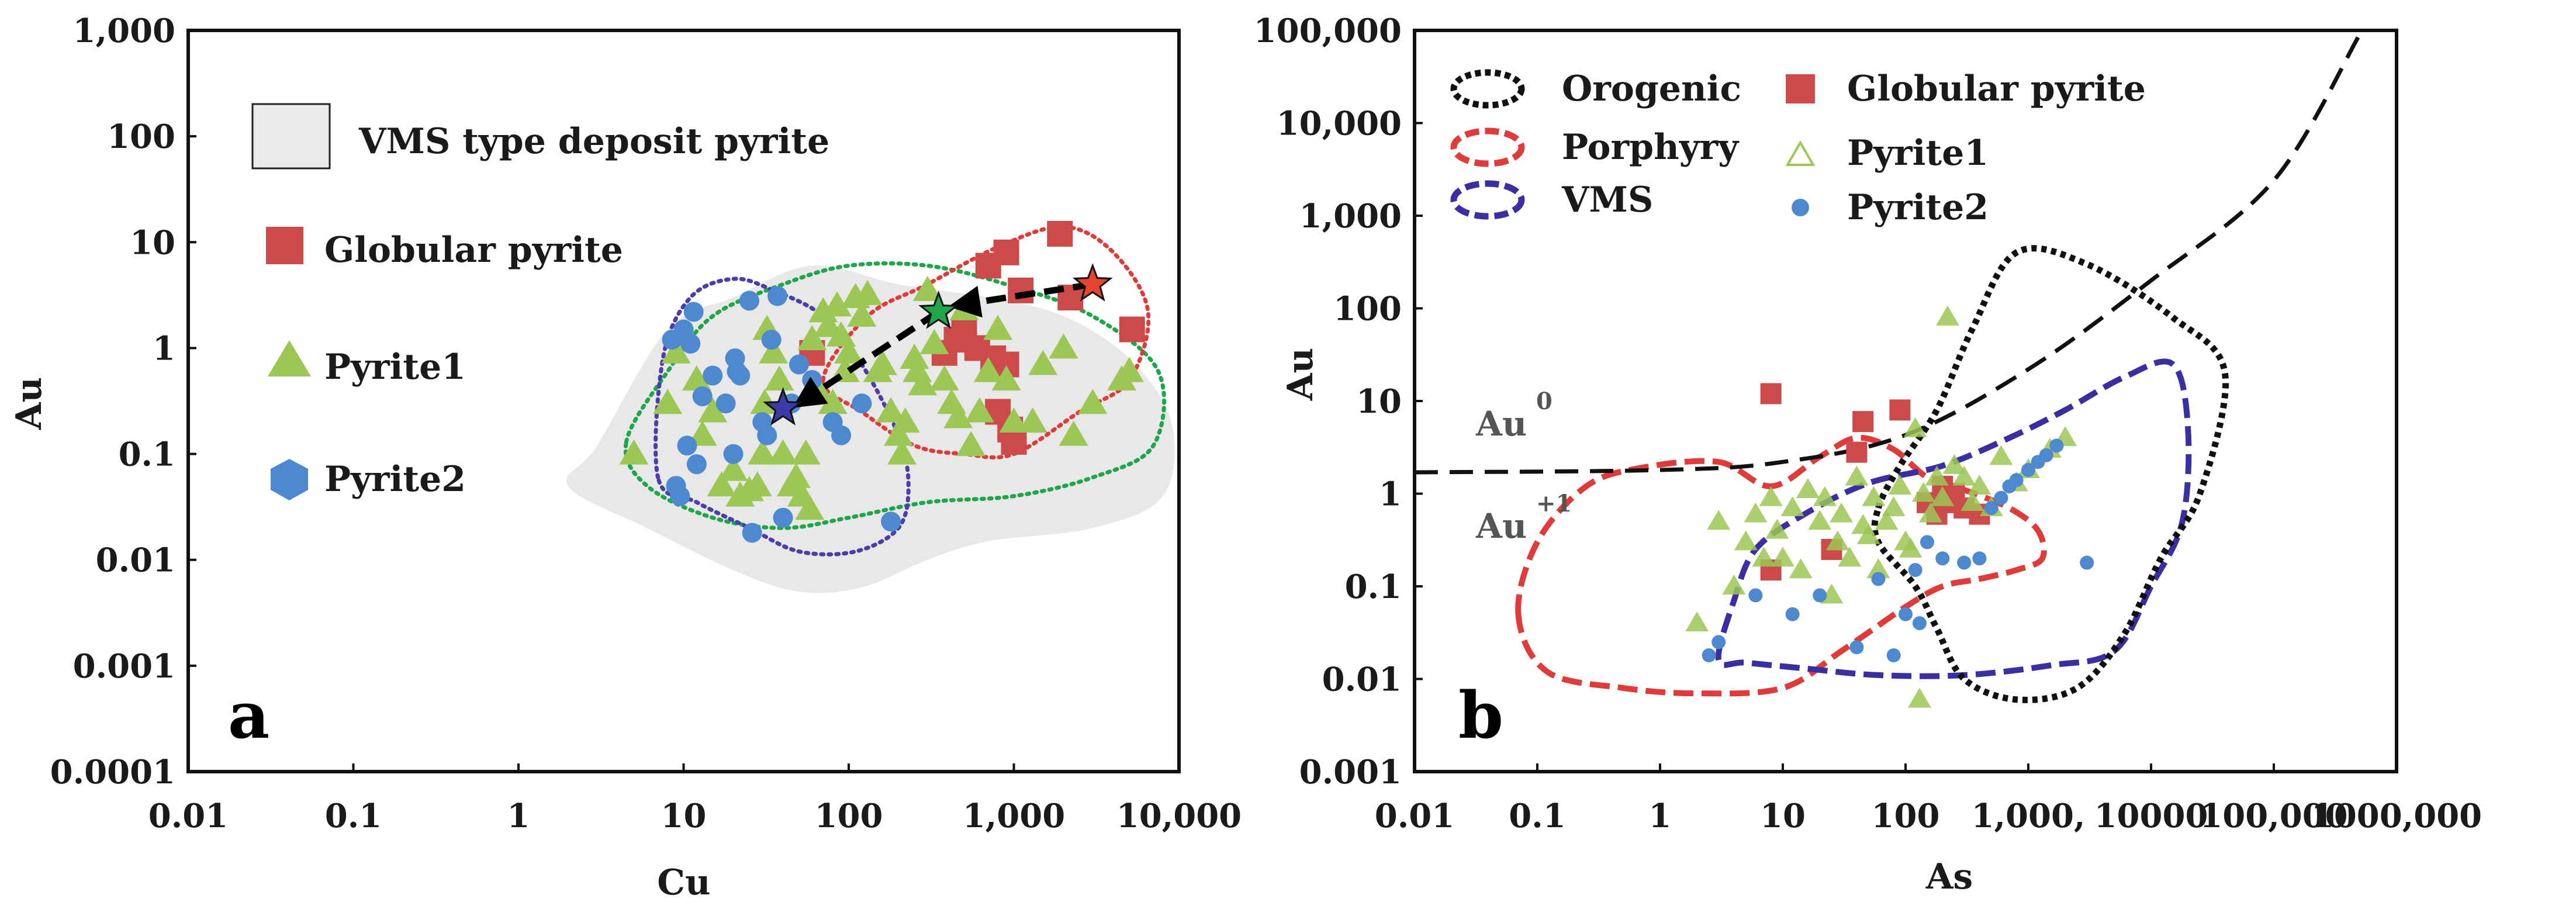 The width and height of the screenshot is (2576, 909). I want to click on panel-a-y-label: Au, so click(29, 403).